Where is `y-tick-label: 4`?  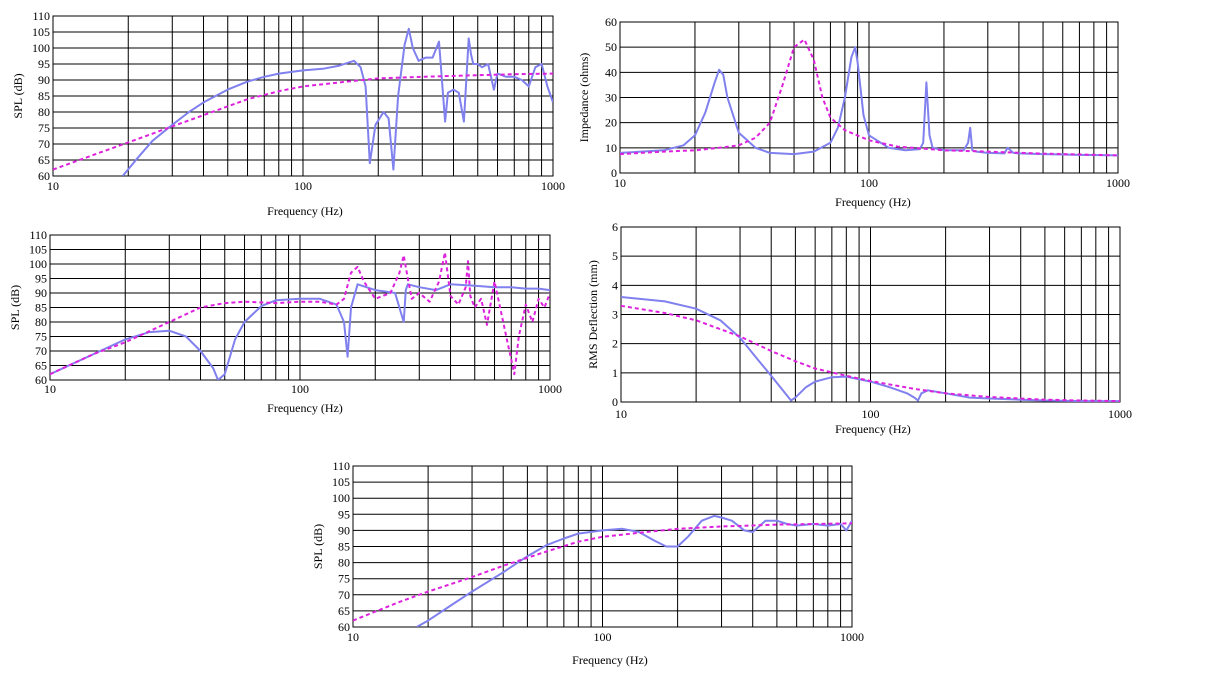 y-tick-label: 4 is located at coordinates (615, 285).